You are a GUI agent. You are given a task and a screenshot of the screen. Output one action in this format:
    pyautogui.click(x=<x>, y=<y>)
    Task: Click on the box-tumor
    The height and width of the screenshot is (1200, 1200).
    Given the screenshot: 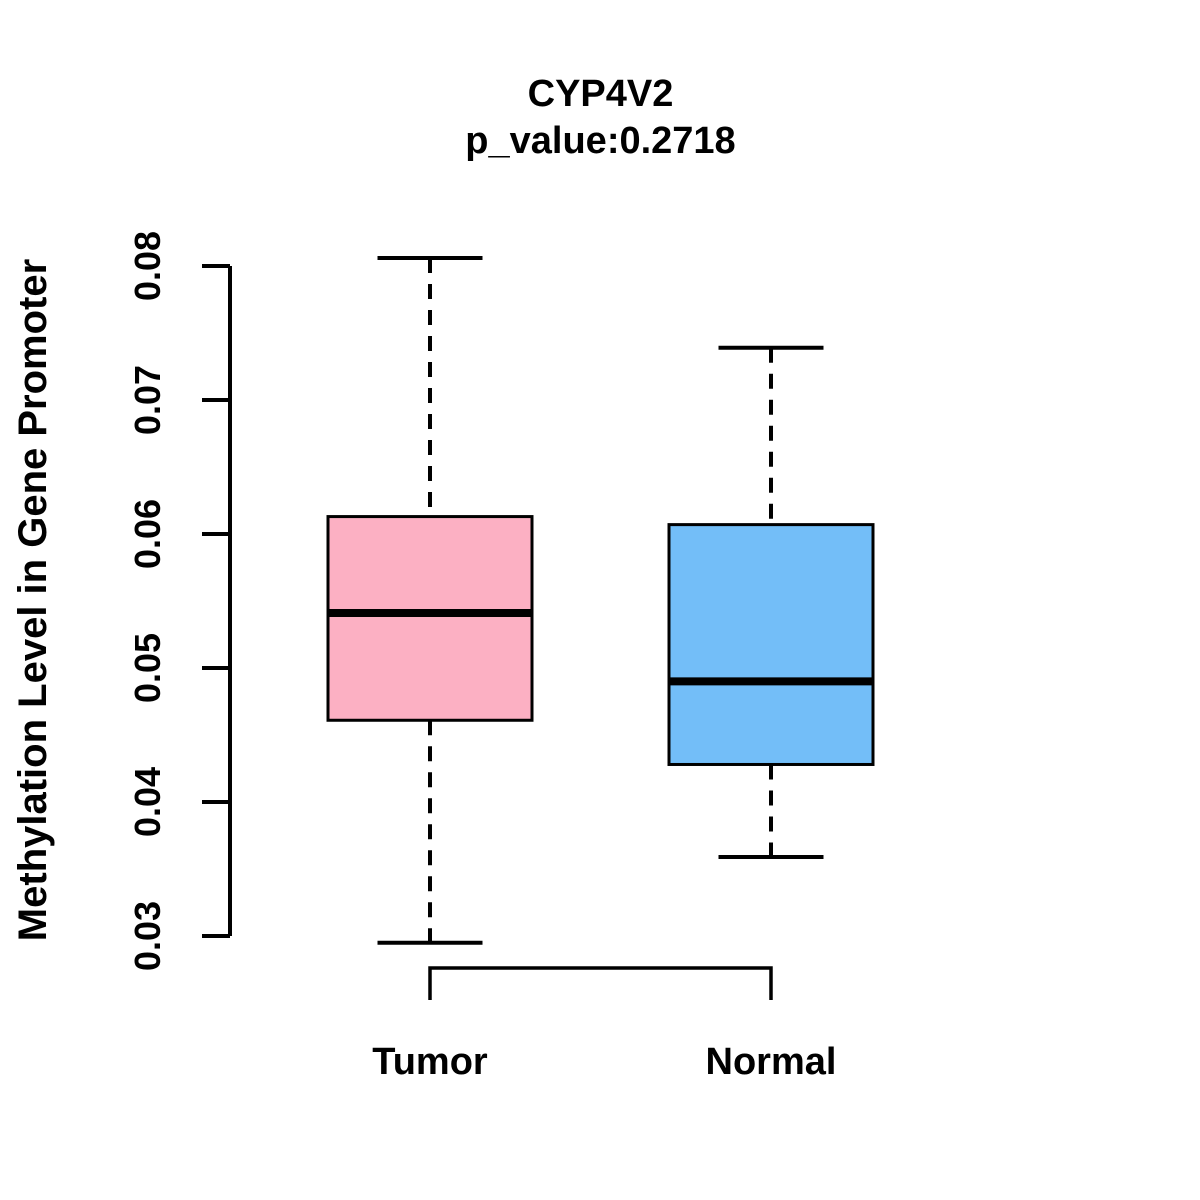 What is the action you would take?
    pyautogui.click(x=430, y=618)
    